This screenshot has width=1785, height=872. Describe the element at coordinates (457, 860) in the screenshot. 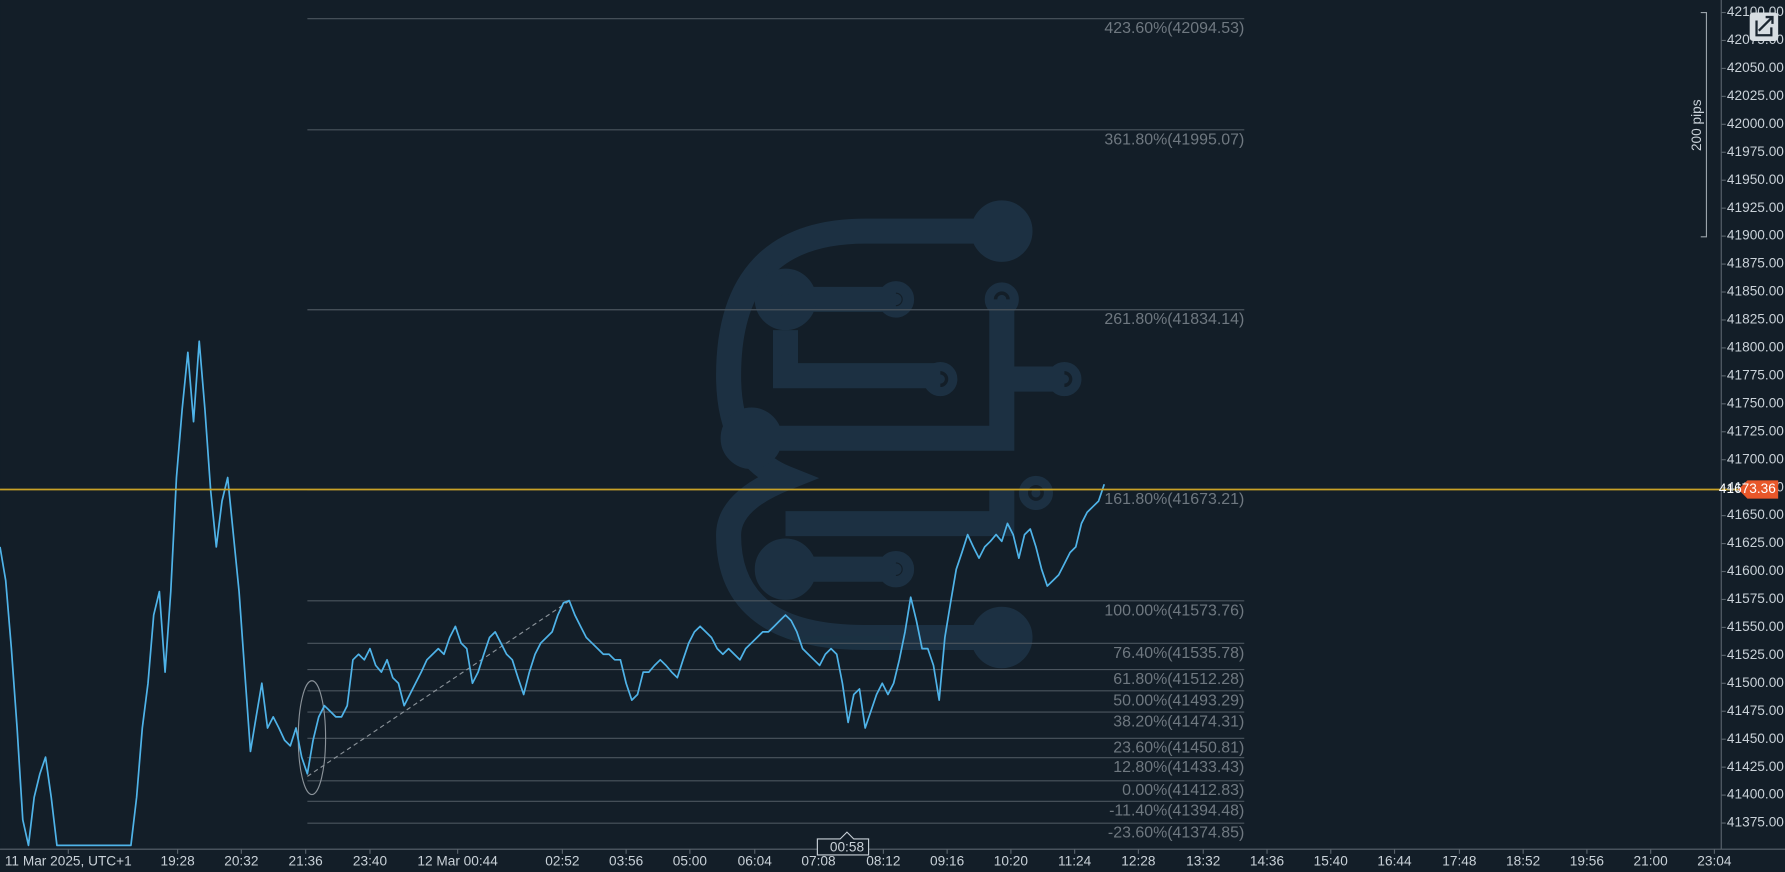

I see `x-tick-label: 12 Mar 00:44` at that location.